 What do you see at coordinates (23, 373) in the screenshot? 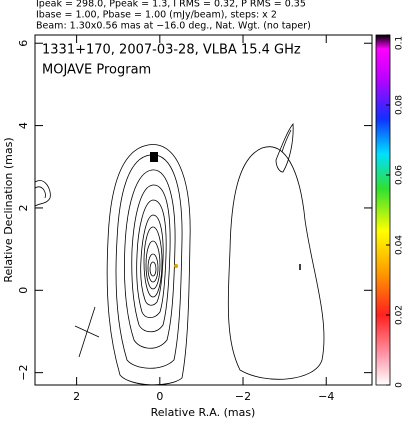
I see `y-tick-label: −2` at bounding box center [23, 373].